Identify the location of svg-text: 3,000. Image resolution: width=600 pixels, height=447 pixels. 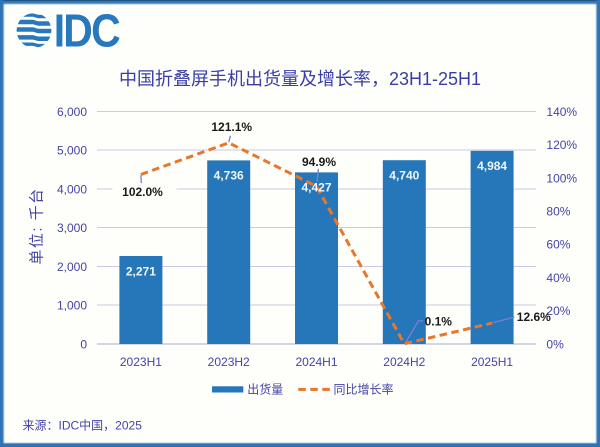
(72, 228).